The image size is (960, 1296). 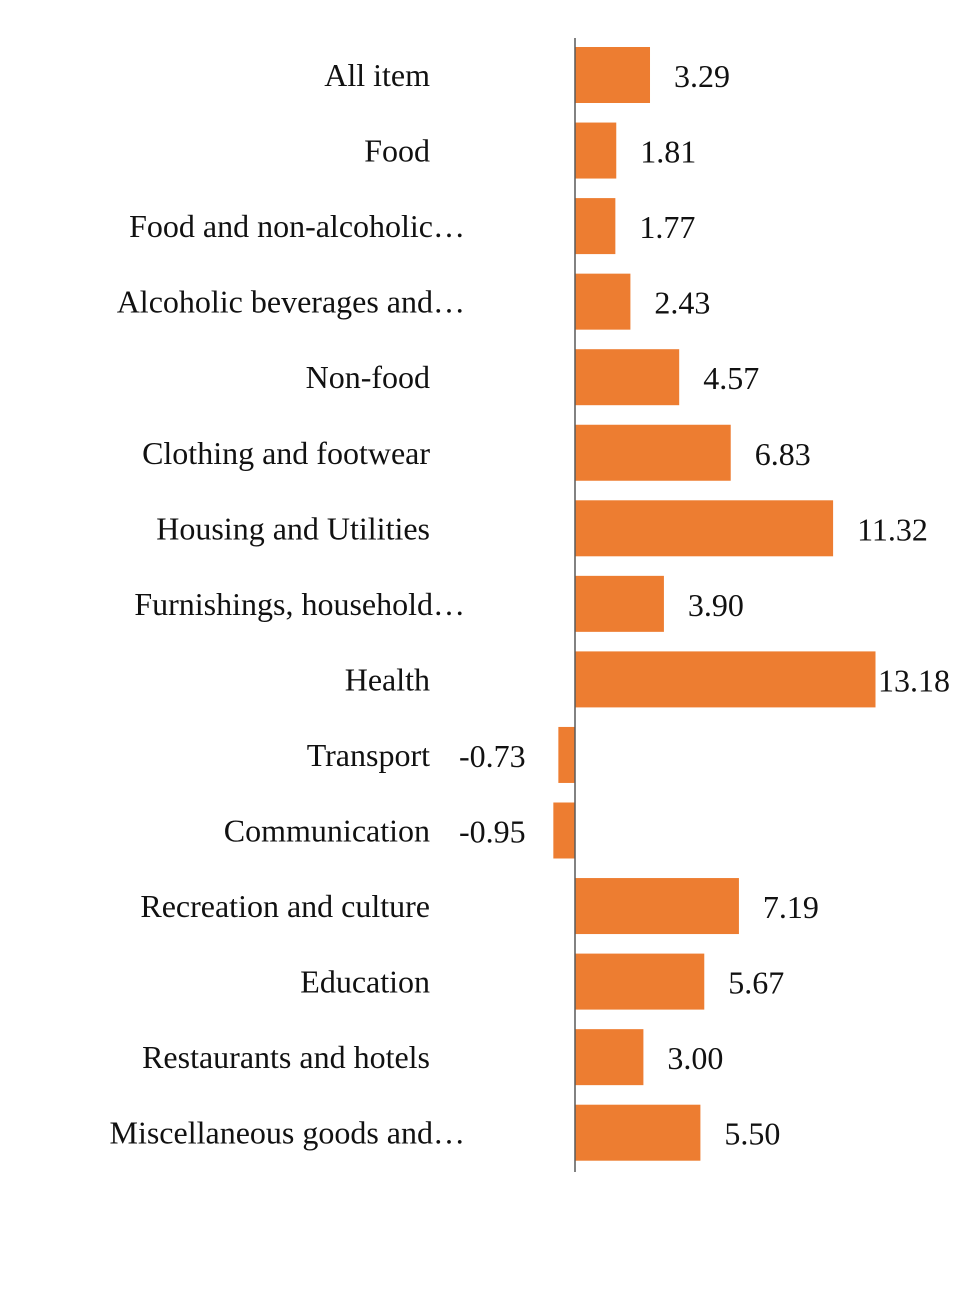 What do you see at coordinates (783, 454) in the screenshot?
I see `data-label: 6.83` at bounding box center [783, 454].